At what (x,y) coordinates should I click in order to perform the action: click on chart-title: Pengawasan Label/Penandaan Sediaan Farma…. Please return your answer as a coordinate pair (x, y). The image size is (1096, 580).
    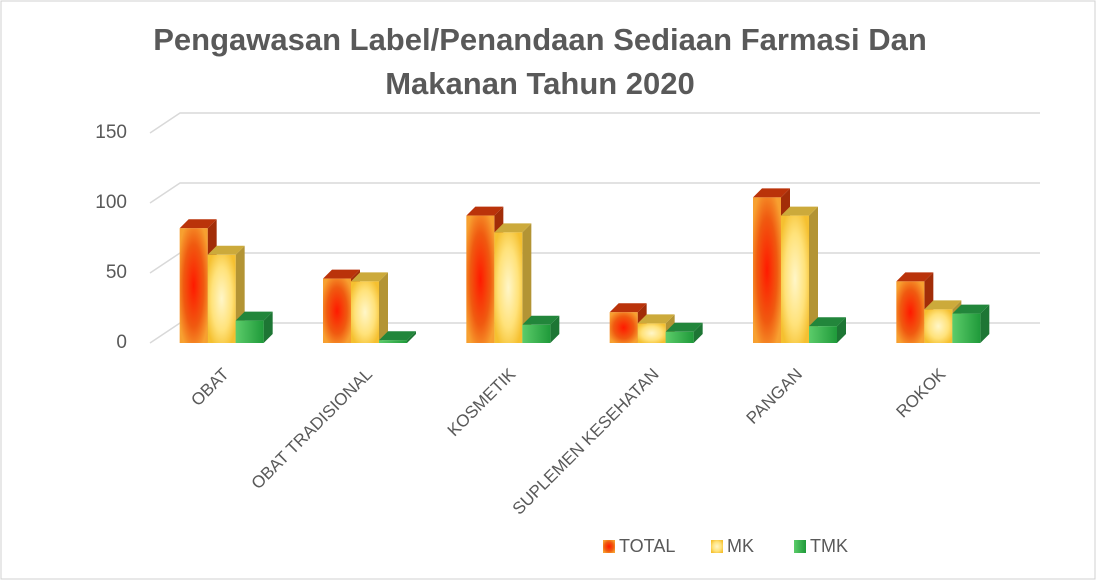
    Looking at the image, I should click on (540, 39).